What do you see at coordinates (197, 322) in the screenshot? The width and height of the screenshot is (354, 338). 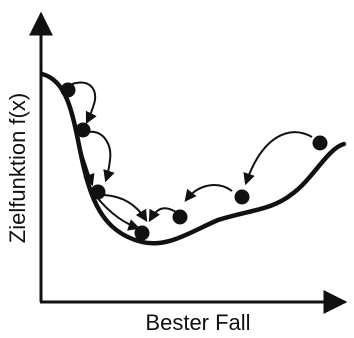 I see `x-axis-label: Bester Fall` at bounding box center [197, 322].